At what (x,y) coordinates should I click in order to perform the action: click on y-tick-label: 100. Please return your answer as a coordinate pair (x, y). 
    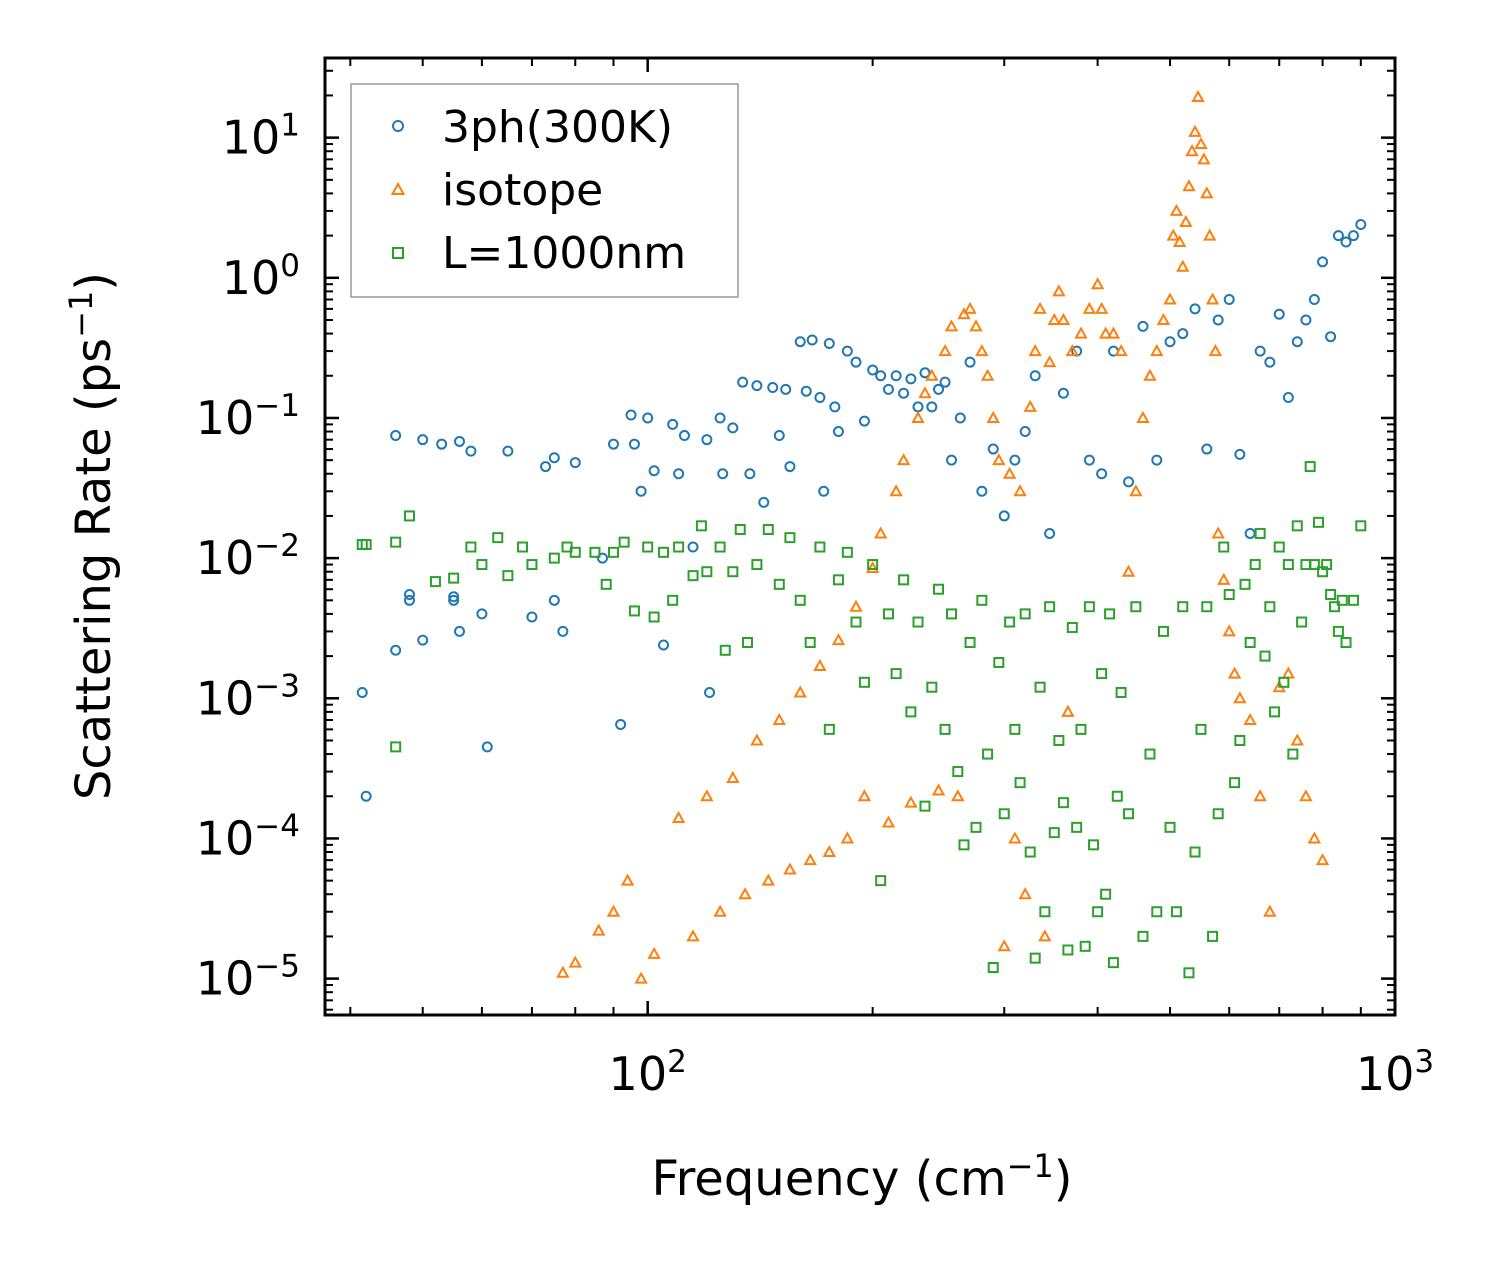
    Looking at the image, I should click on (261, 276).